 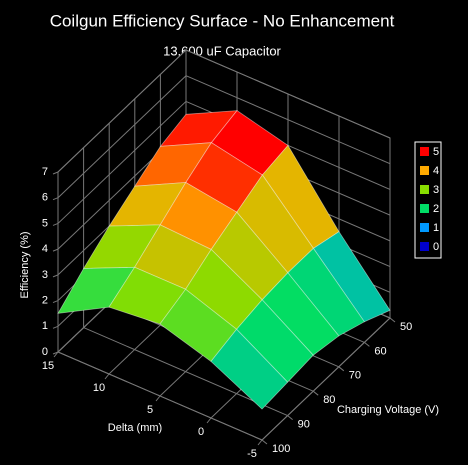 I want to click on legend-label: 5, so click(x=436, y=152).